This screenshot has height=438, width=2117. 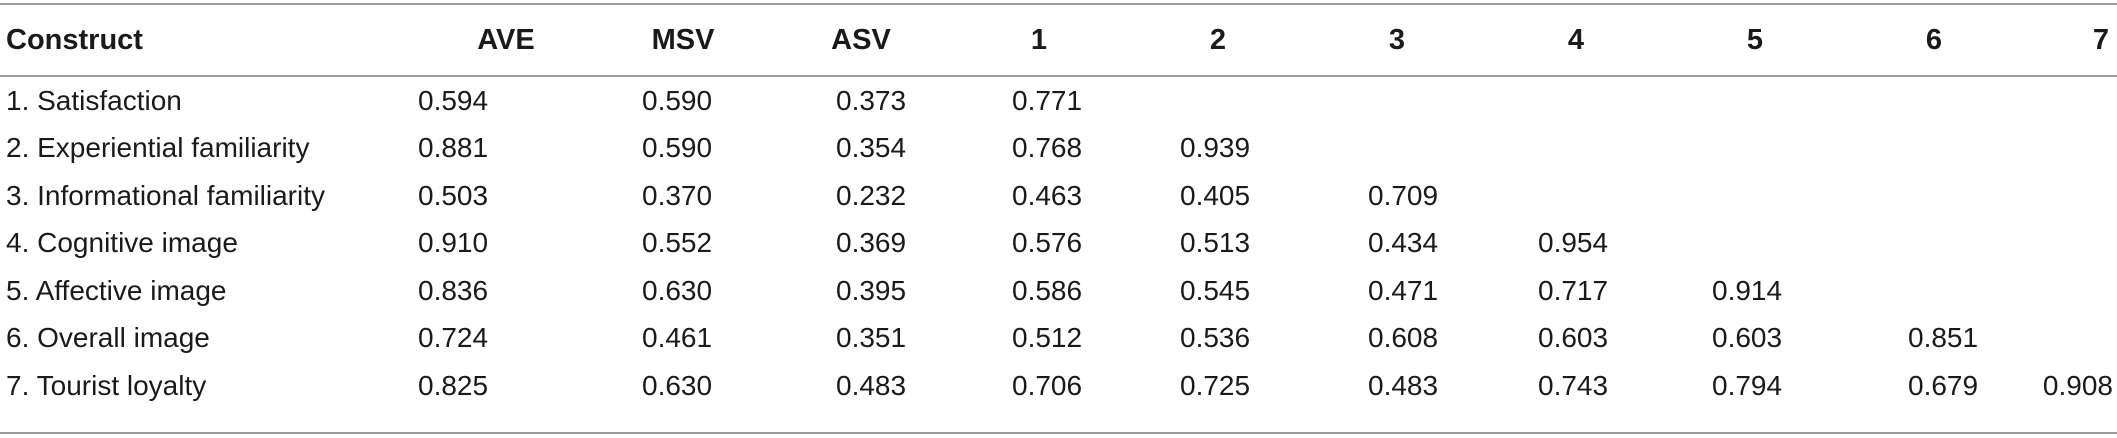 I want to click on table-bottom-rule, so click(x=1058, y=433).